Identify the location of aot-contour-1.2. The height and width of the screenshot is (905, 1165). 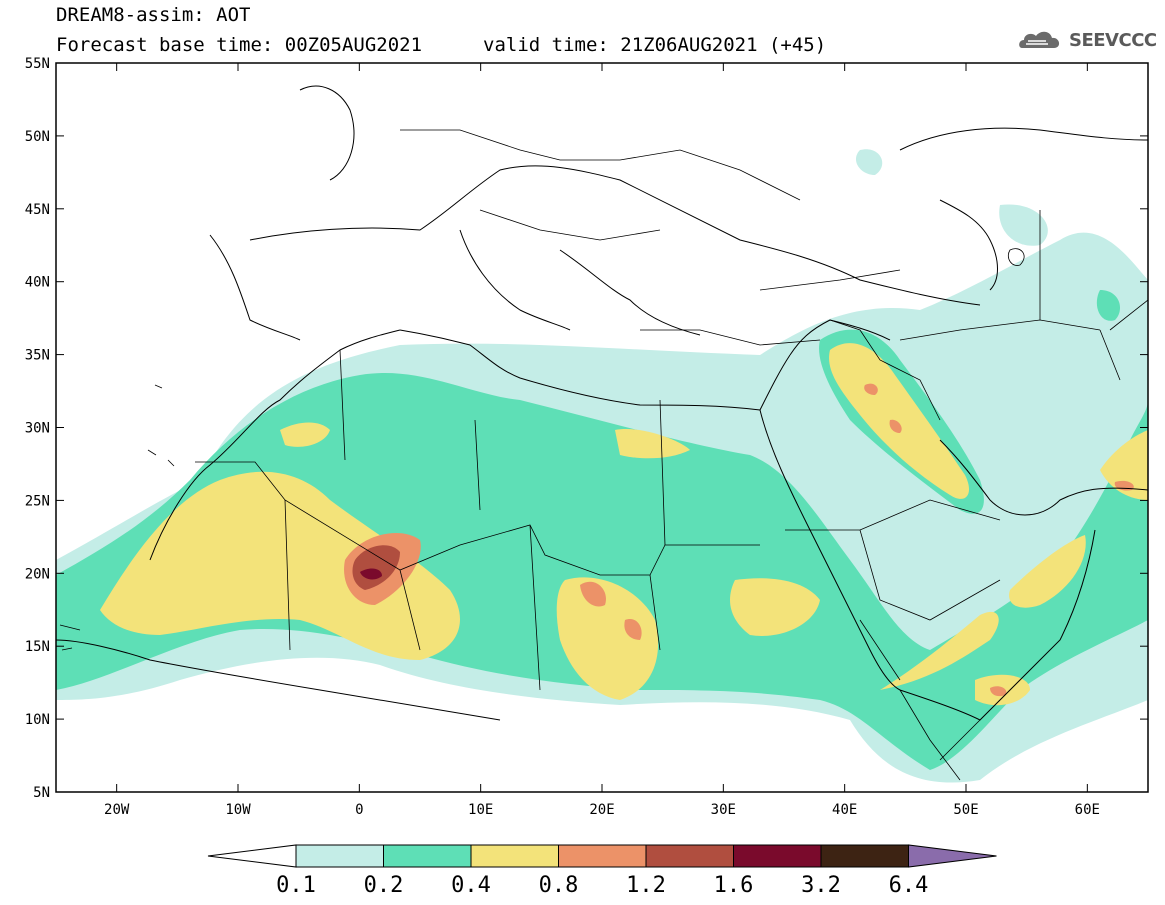
(376, 567).